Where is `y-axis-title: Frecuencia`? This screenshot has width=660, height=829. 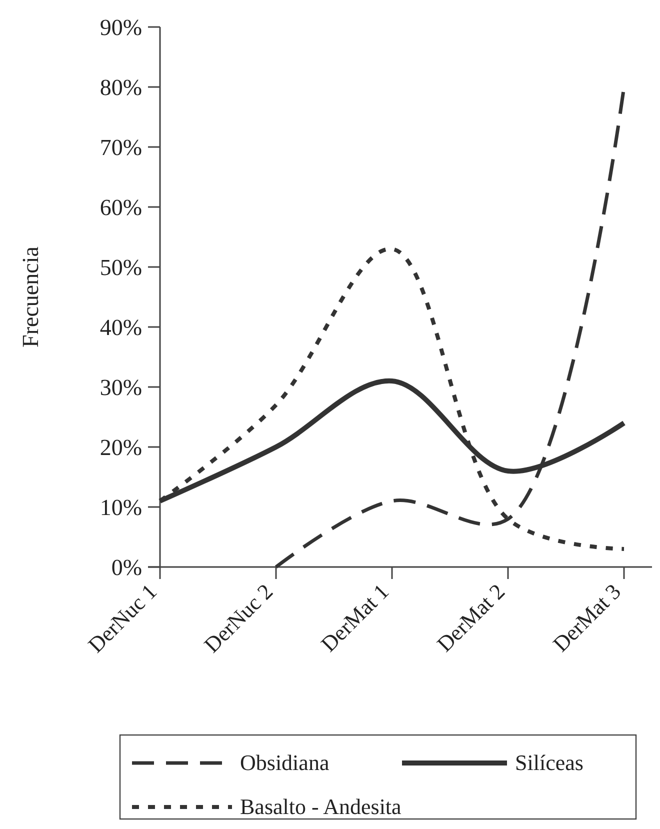 y-axis-title: Frecuencia is located at coordinates (30, 297).